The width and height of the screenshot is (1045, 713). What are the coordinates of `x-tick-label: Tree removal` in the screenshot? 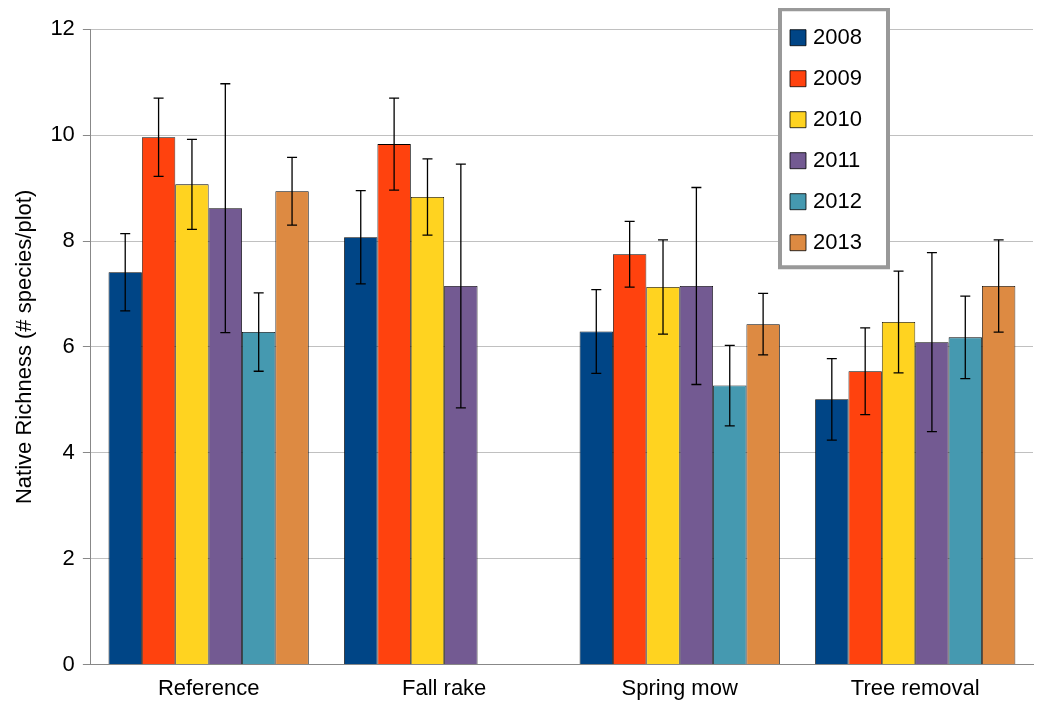 It's located at (915, 687).